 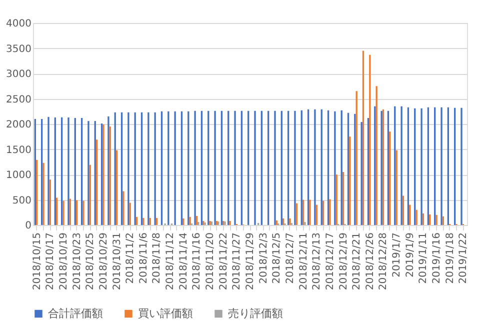 I want to click on y-tick-label: 2000, so click(x=19, y=125).